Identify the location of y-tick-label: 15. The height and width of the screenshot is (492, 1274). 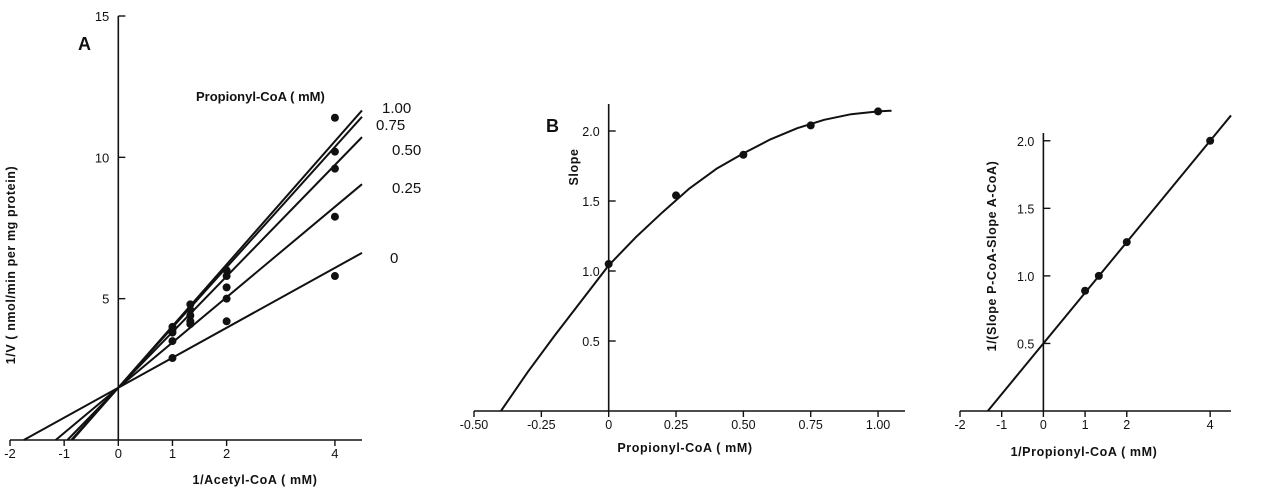
(102, 16).